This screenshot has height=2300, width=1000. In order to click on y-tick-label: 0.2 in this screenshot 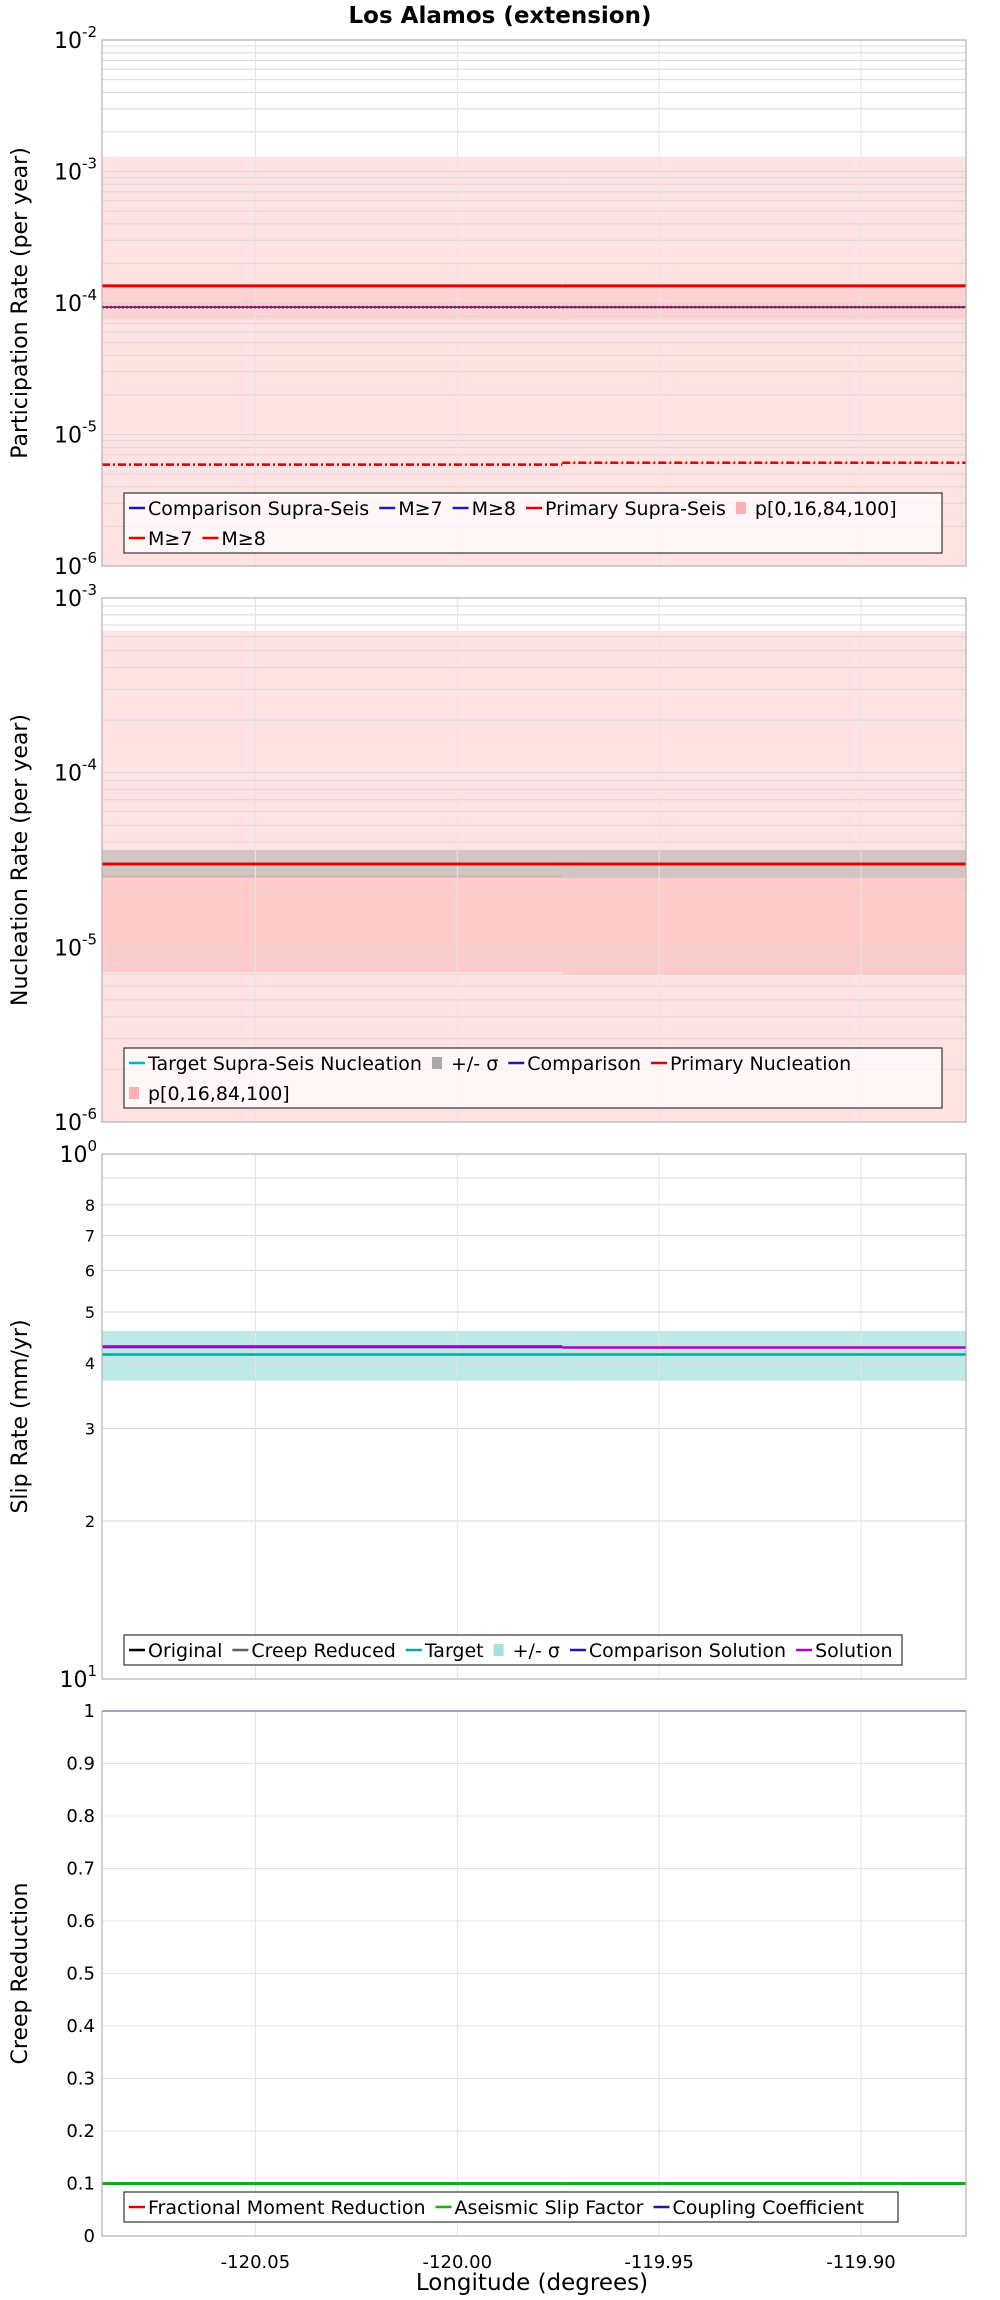, I will do `click(80, 2131)`.